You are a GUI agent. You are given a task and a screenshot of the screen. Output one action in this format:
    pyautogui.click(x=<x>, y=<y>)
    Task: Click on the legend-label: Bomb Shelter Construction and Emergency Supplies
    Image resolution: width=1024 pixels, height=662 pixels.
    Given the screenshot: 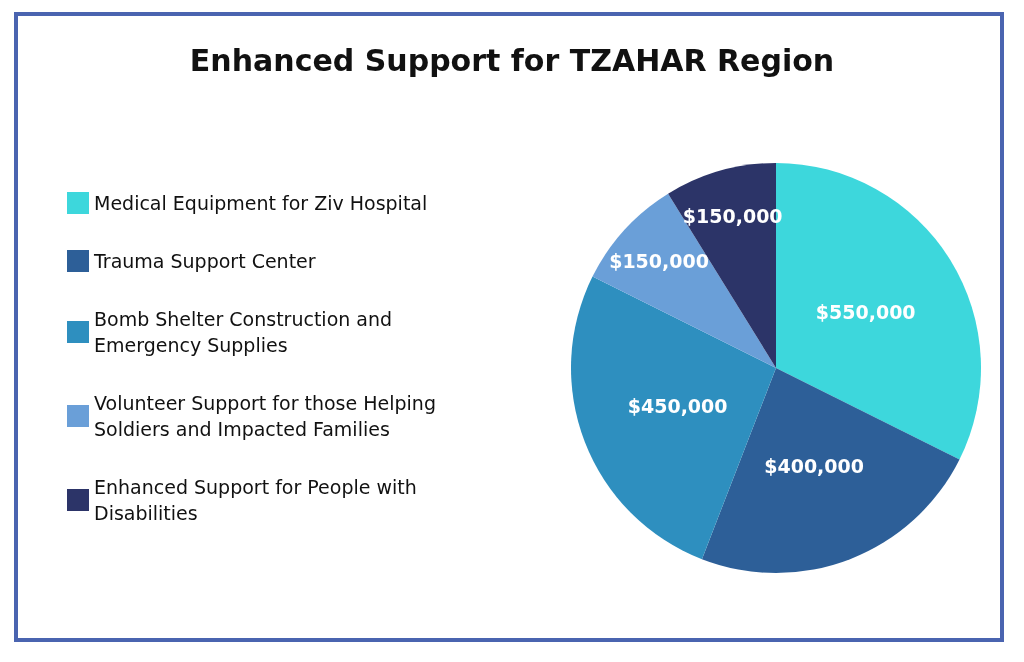 What is the action you would take?
    pyautogui.click(x=246, y=332)
    